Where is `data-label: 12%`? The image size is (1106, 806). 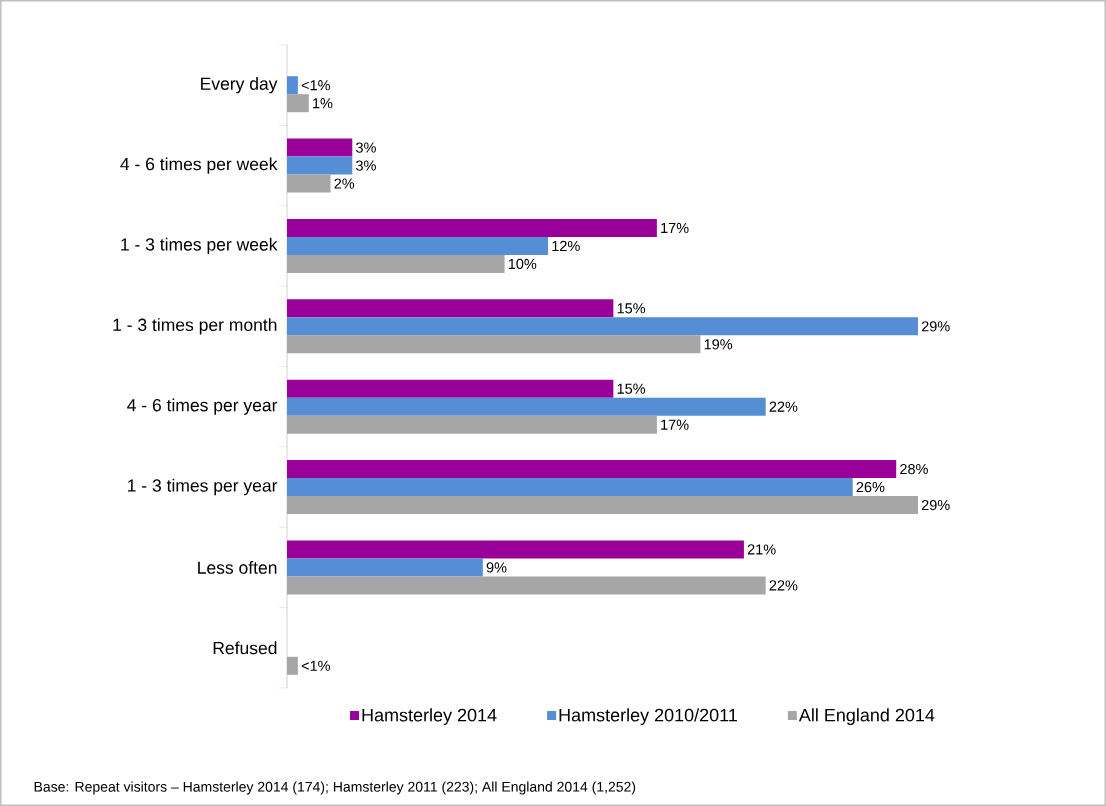
data-label: 12% is located at coordinates (566, 246).